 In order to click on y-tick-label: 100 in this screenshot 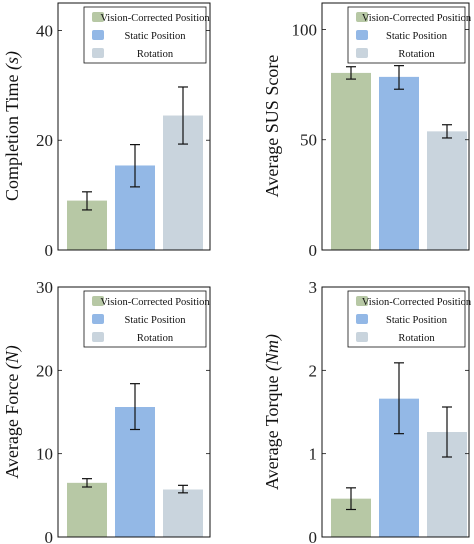, I will do `click(305, 29)`.